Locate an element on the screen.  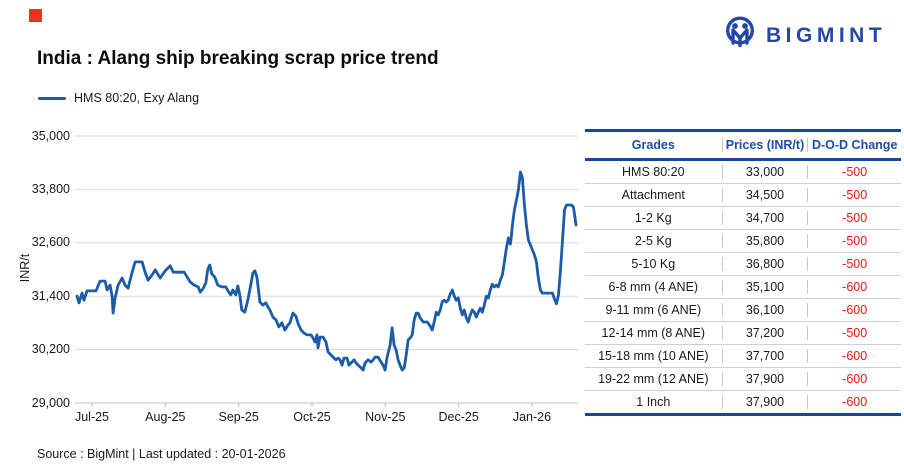
x-tick-label: Jan-26 is located at coordinates (532, 417).